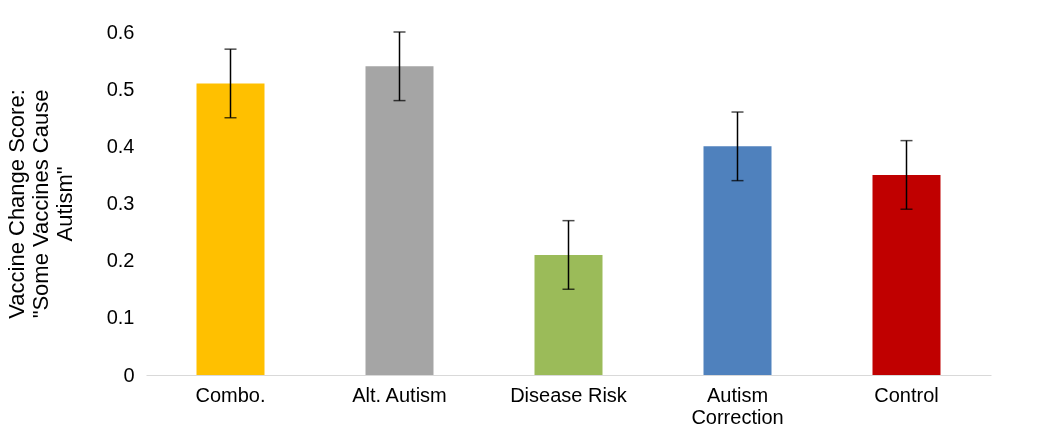 Image resolution: width=1052 pixels, height=442 pixels. I want to click on x-tick-label: Control, so click(906, 394).